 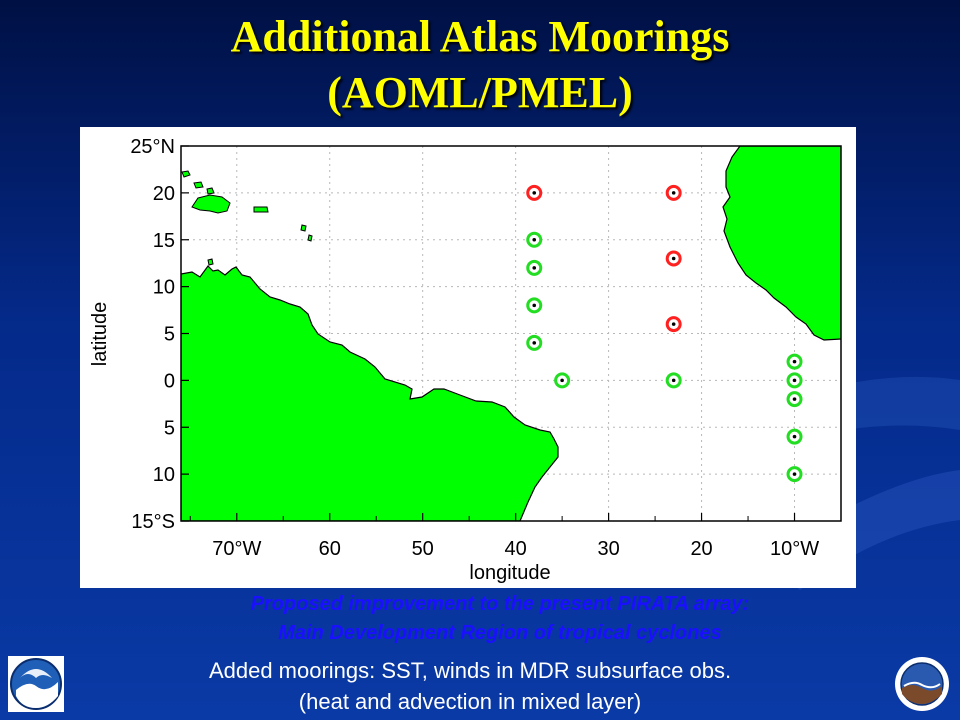 What do you see at coordinates (922, 684) in the screenshot?
I see `department-seal-icon` at bounding box center [922, 684].